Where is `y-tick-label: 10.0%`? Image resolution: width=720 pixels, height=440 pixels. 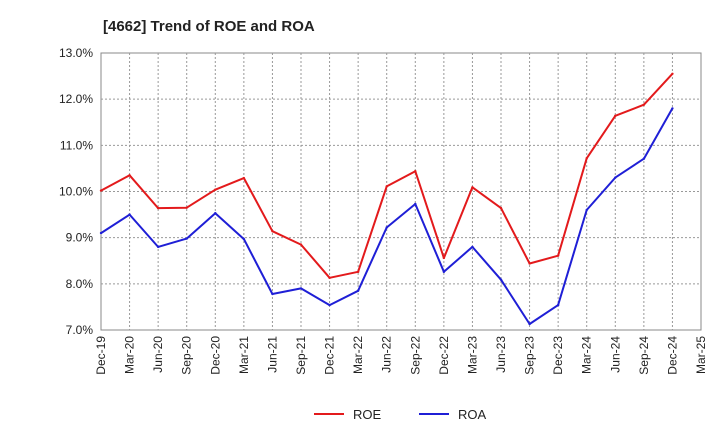 y-tick-label: 10.0% is located at coordinates (76, 192).